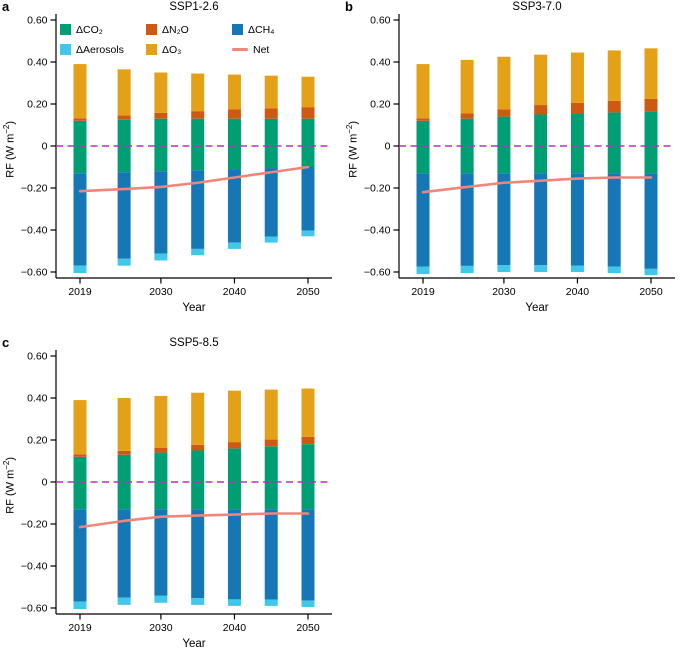 The height and width of the screenshot is (672, 685). I want to click on legend-item-n2o: ΔN₂O, so click(189, 29).